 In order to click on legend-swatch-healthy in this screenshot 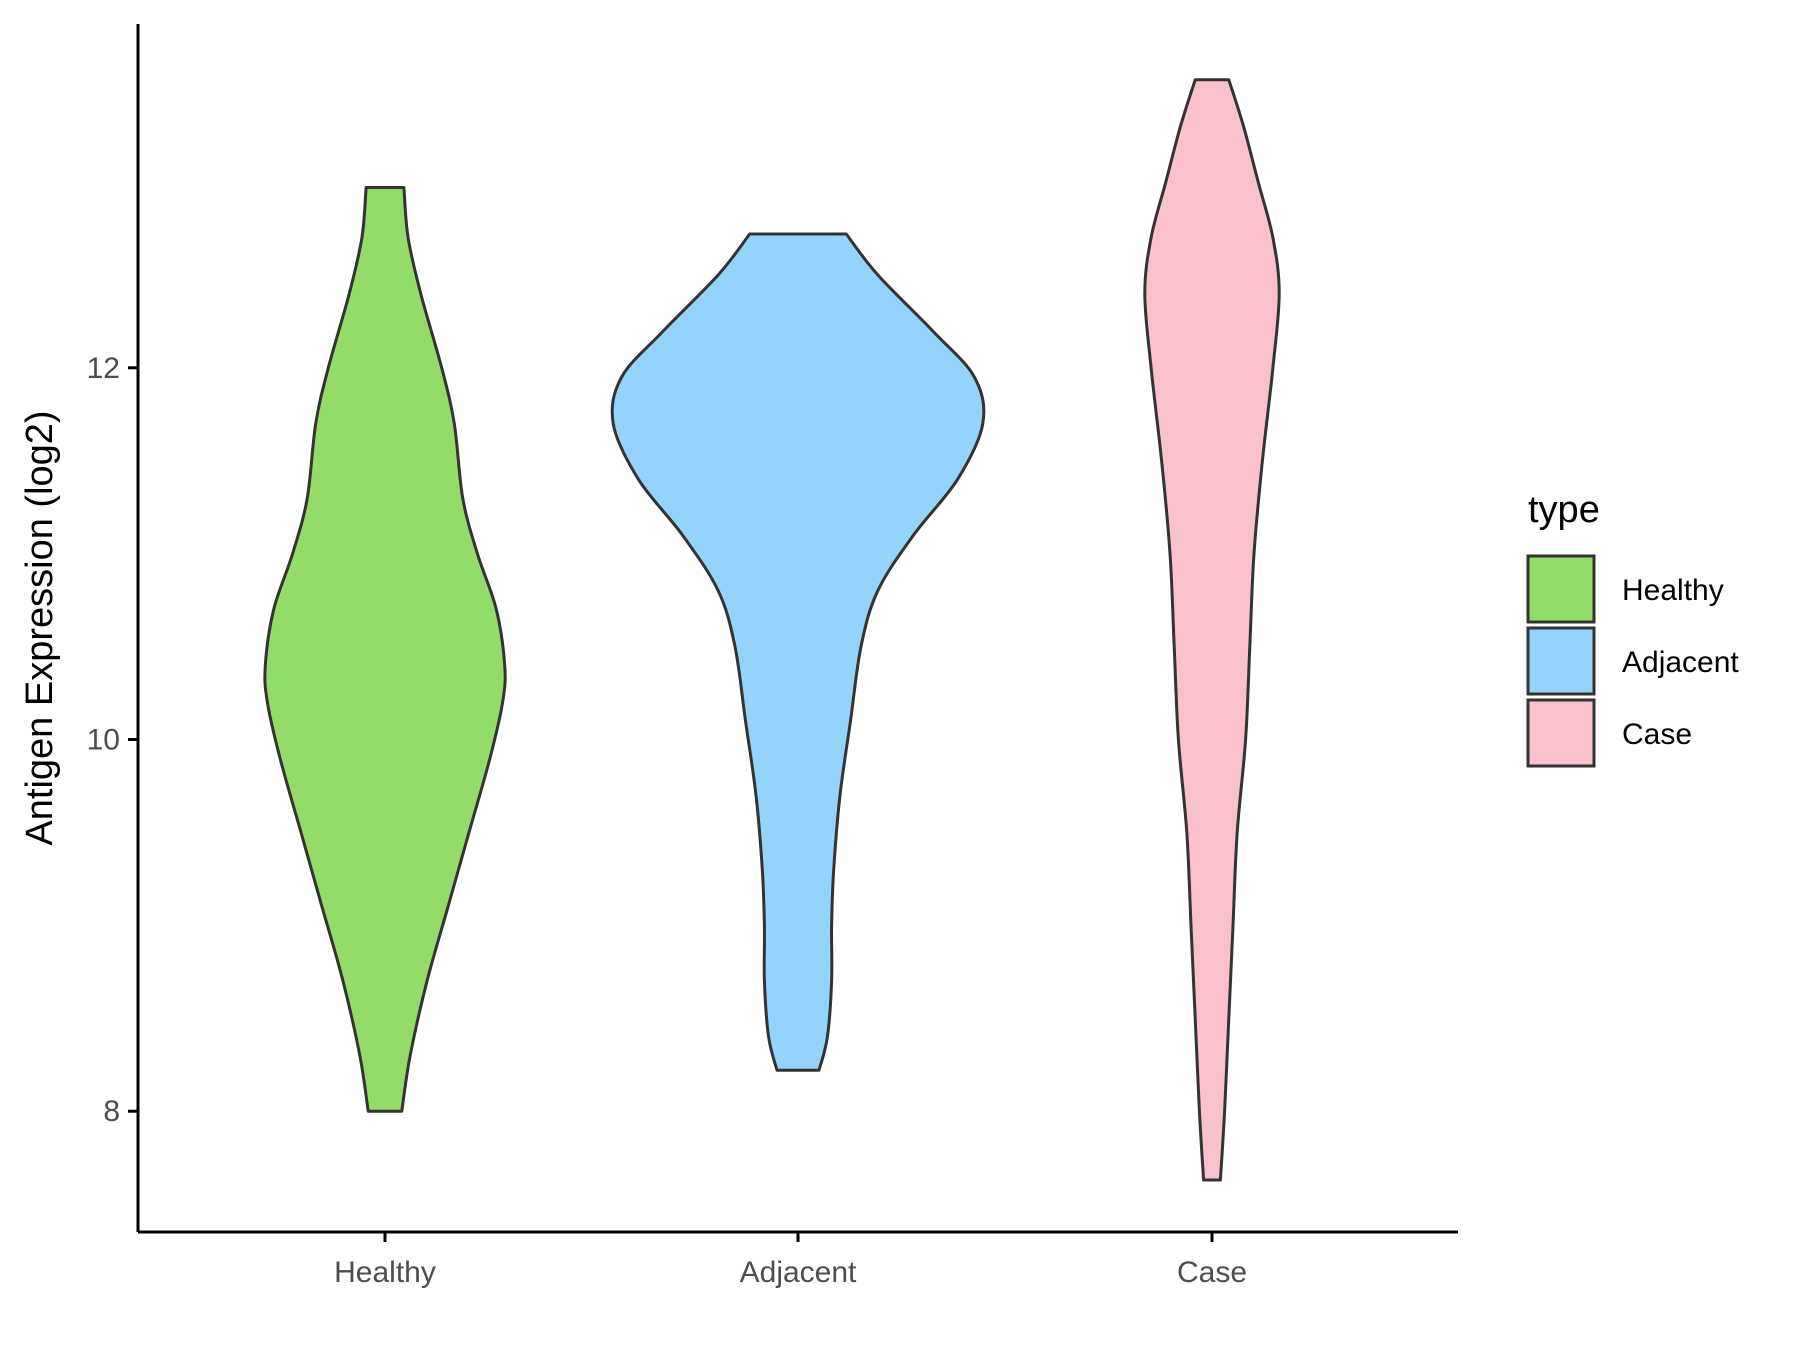, I will do `click(1561, 589)`.